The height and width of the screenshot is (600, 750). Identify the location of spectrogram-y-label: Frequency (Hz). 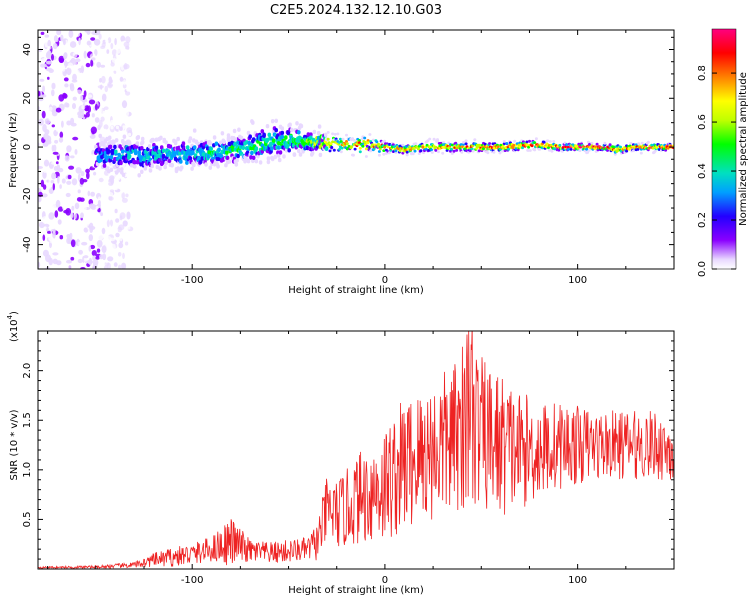
(13, 150).